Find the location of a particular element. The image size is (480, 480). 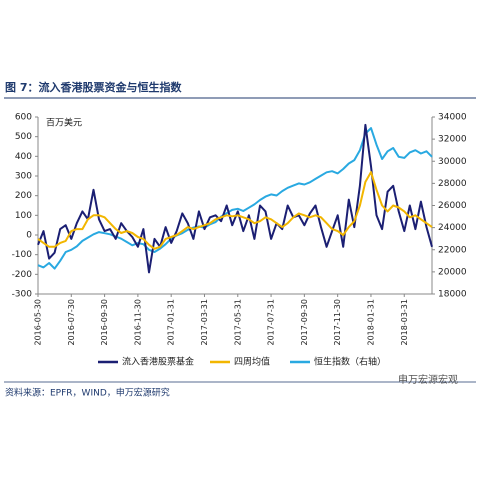

x-tick-label: 2017-09-30 is located at coordinates (304, 322).